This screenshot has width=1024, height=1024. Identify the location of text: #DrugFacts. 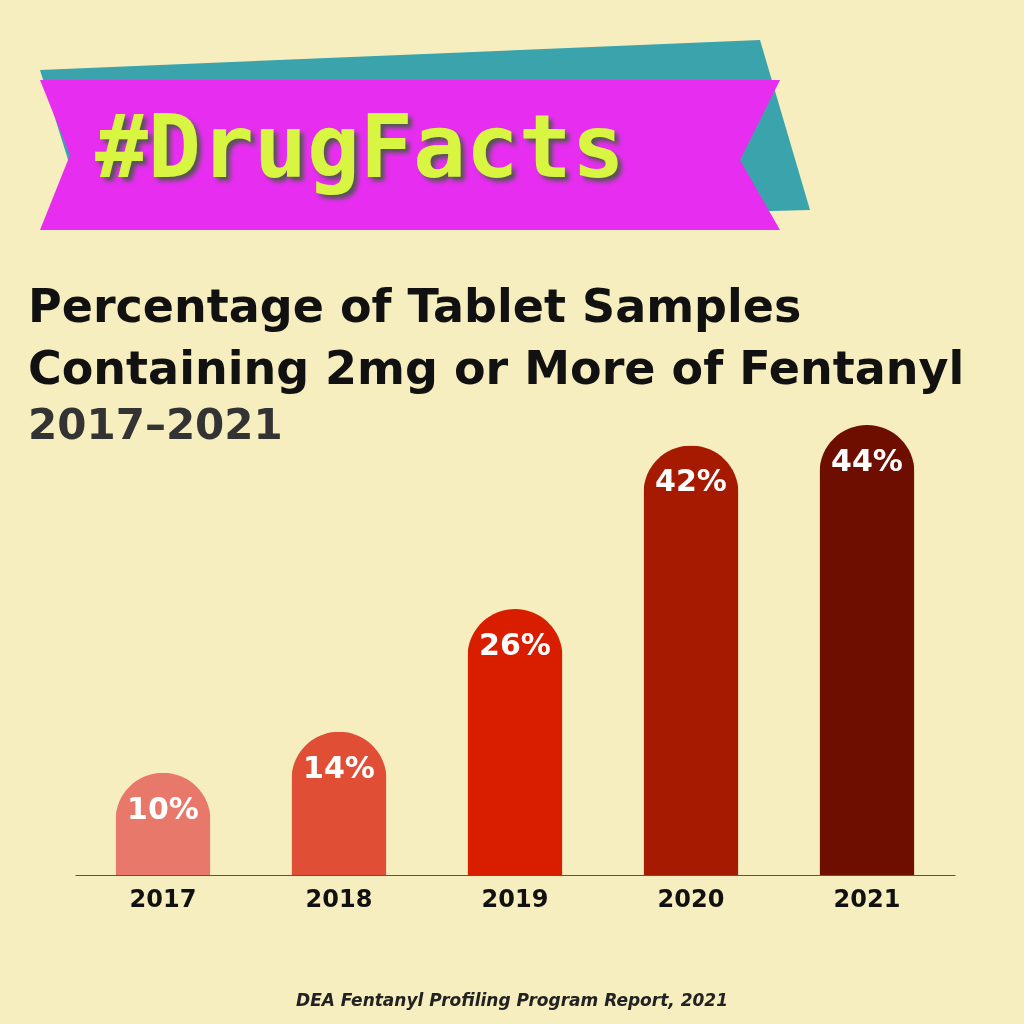
(360, 146).